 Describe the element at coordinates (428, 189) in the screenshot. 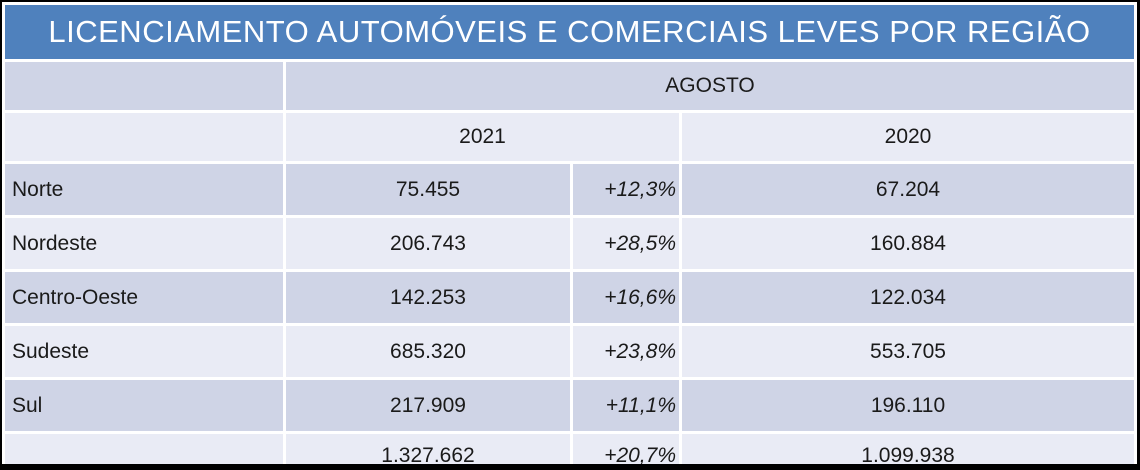

I see `value-2021-cell: 75.455` at that location.